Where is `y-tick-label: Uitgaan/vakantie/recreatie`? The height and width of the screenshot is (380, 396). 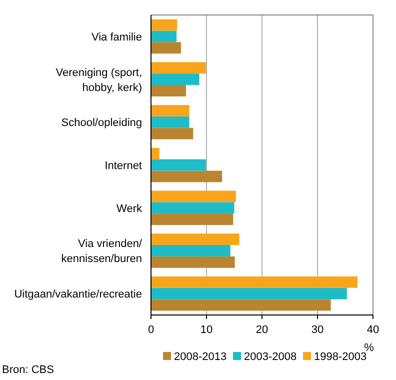
y-tick-label: Uitgaan/vakantie/recreatie is located at coordinates (78, 294).